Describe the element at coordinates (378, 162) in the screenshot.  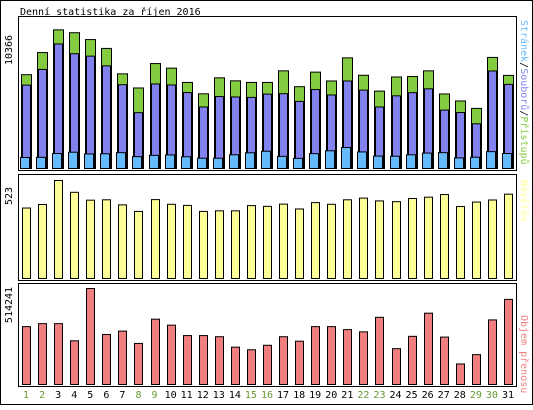
I see `bar-stránek-day-23` at that location.